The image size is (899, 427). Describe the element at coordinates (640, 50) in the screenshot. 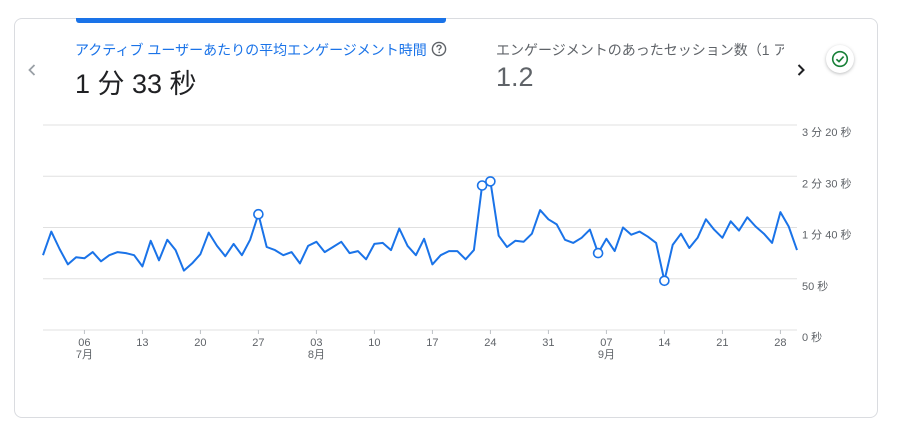

I see `metric-label-engaged-sessions: エンゲージメントのあったセッション数（1 ア` at that location.